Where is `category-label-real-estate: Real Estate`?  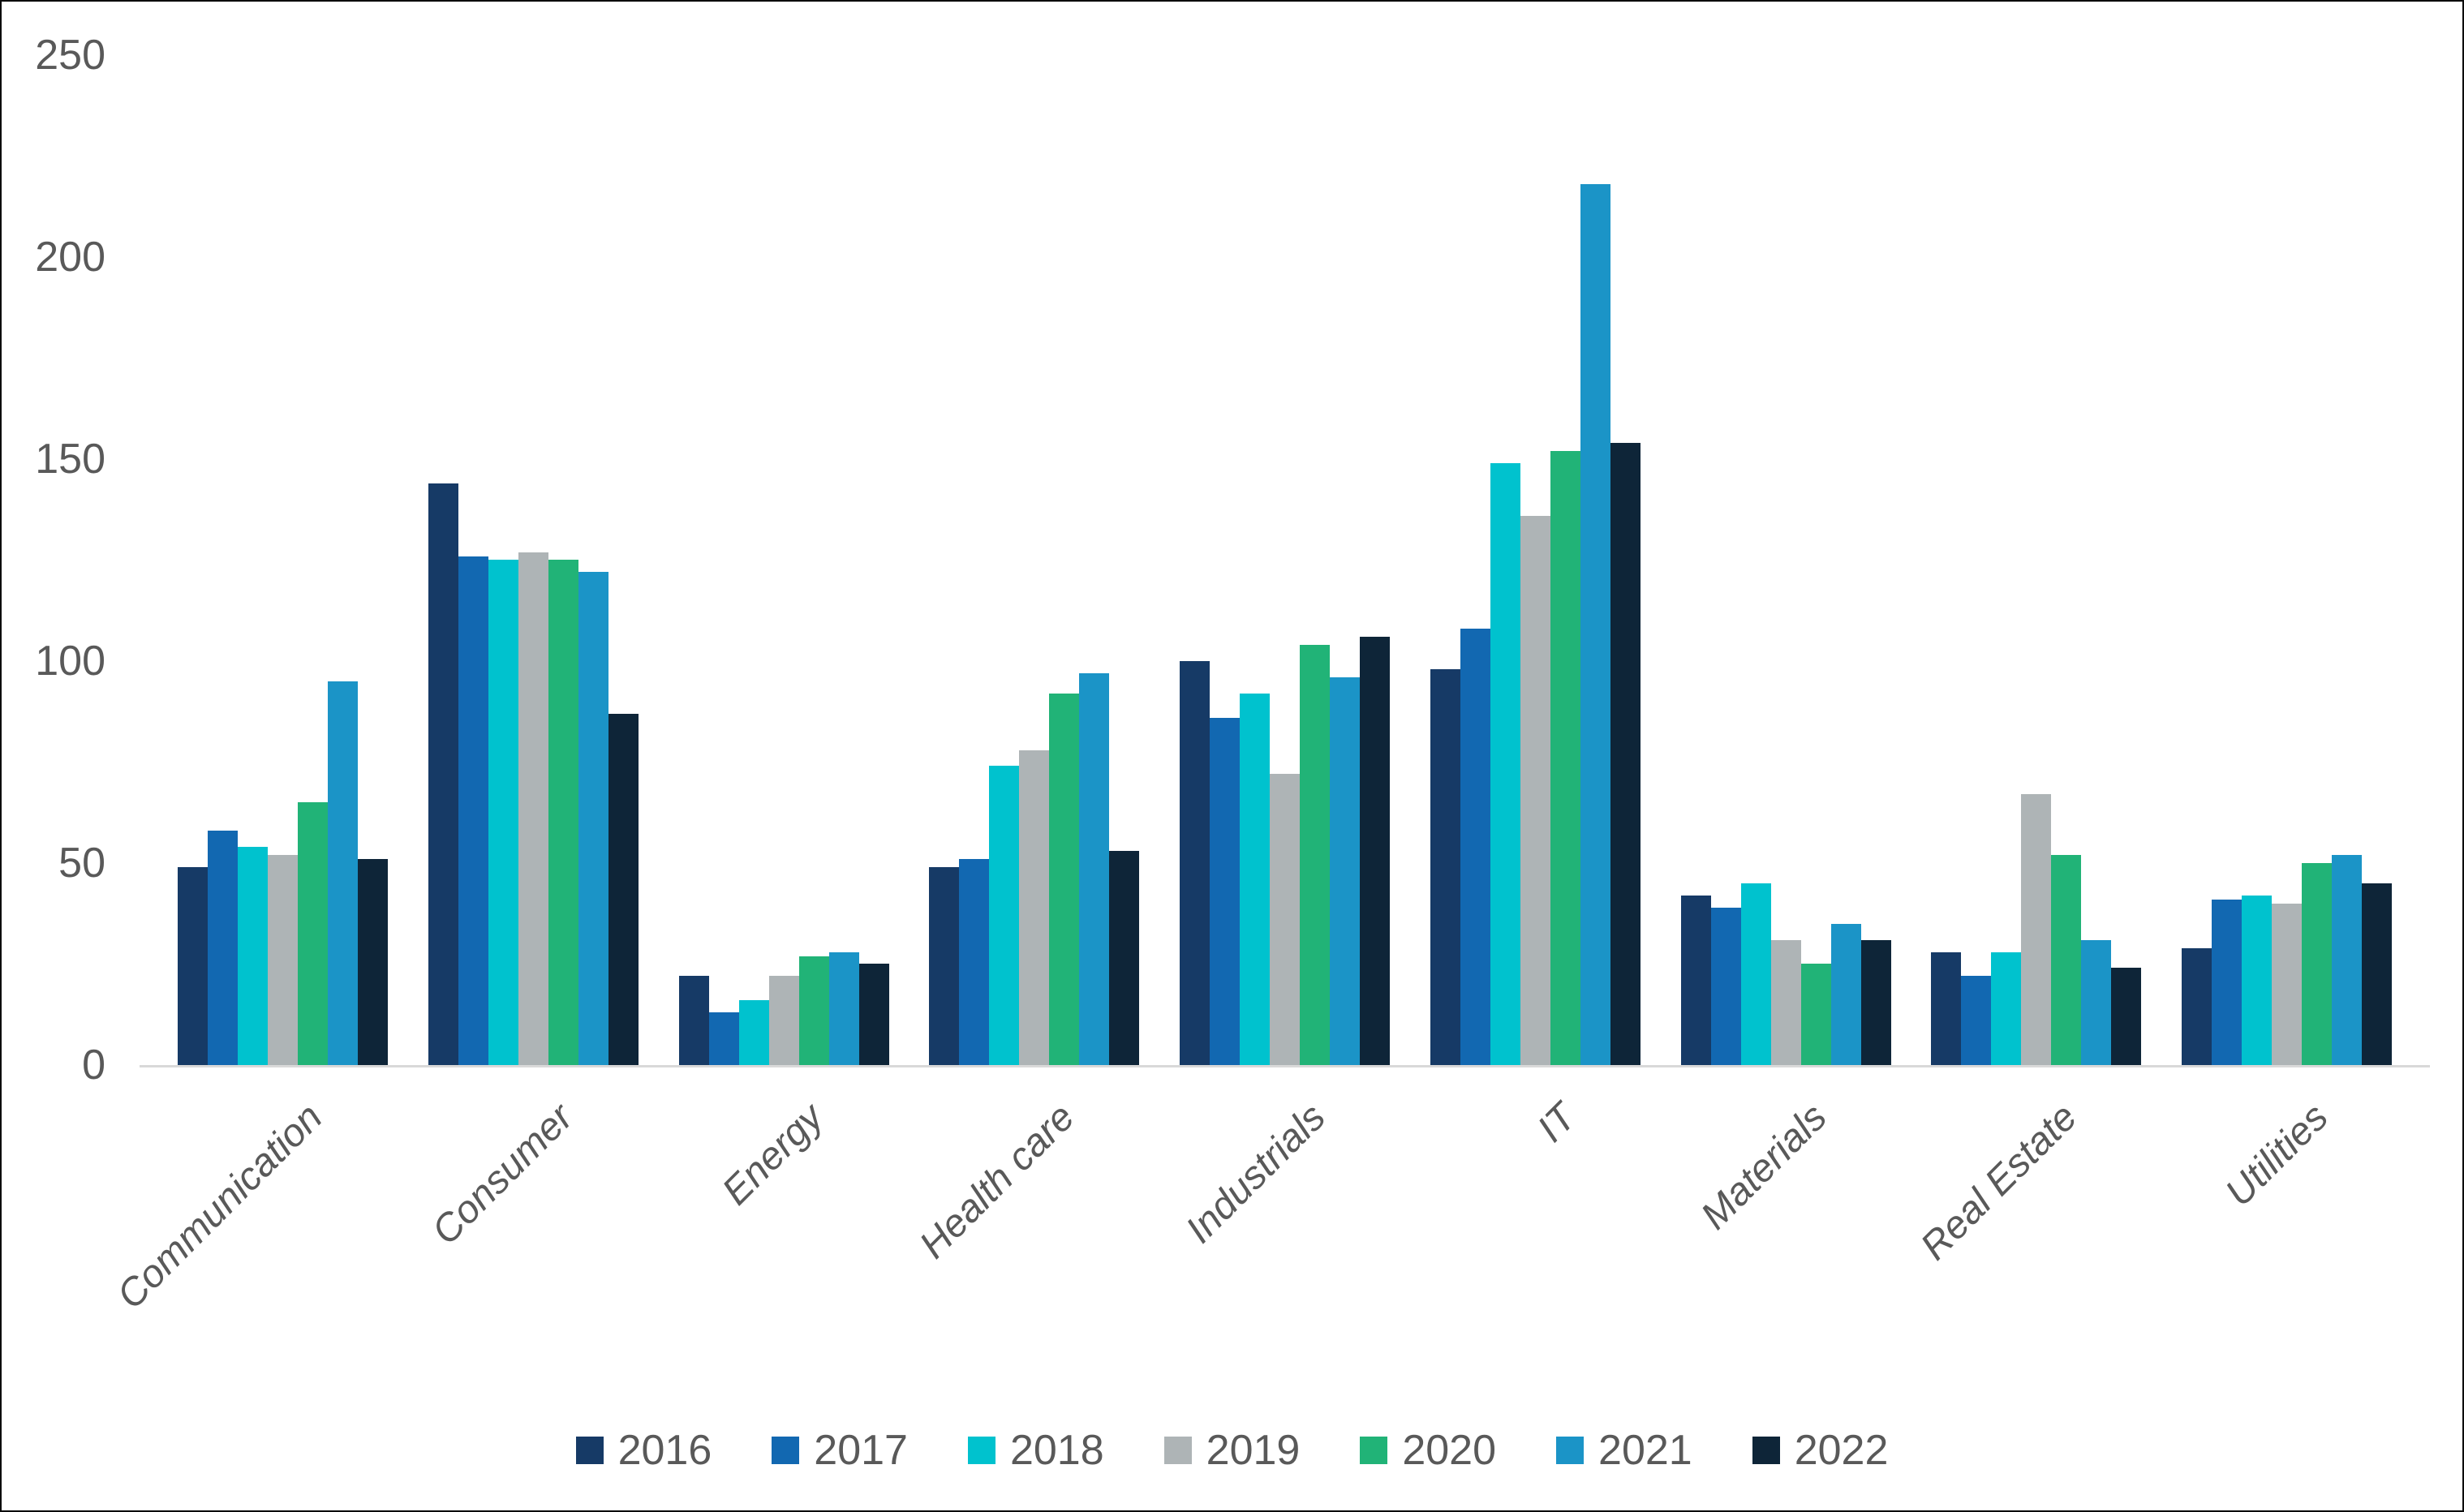 category-label-real-estate: Real Estate is located at coordinates (1999, 1182).